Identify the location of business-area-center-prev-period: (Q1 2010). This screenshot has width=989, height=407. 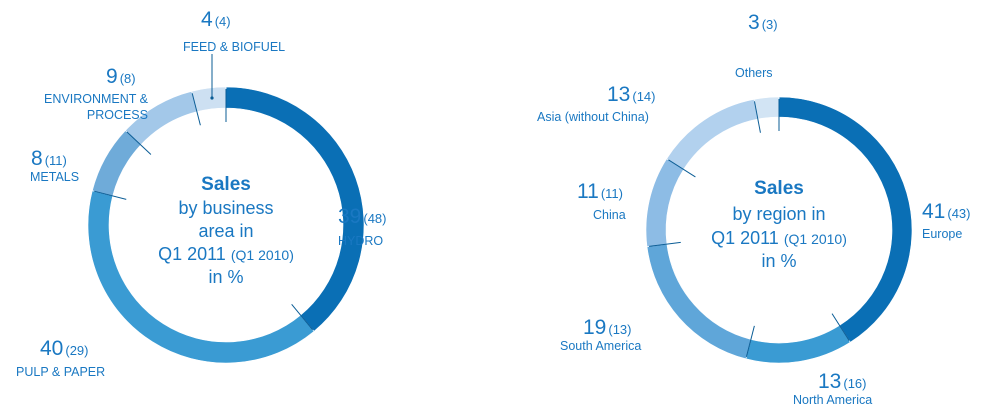
(262, 255).